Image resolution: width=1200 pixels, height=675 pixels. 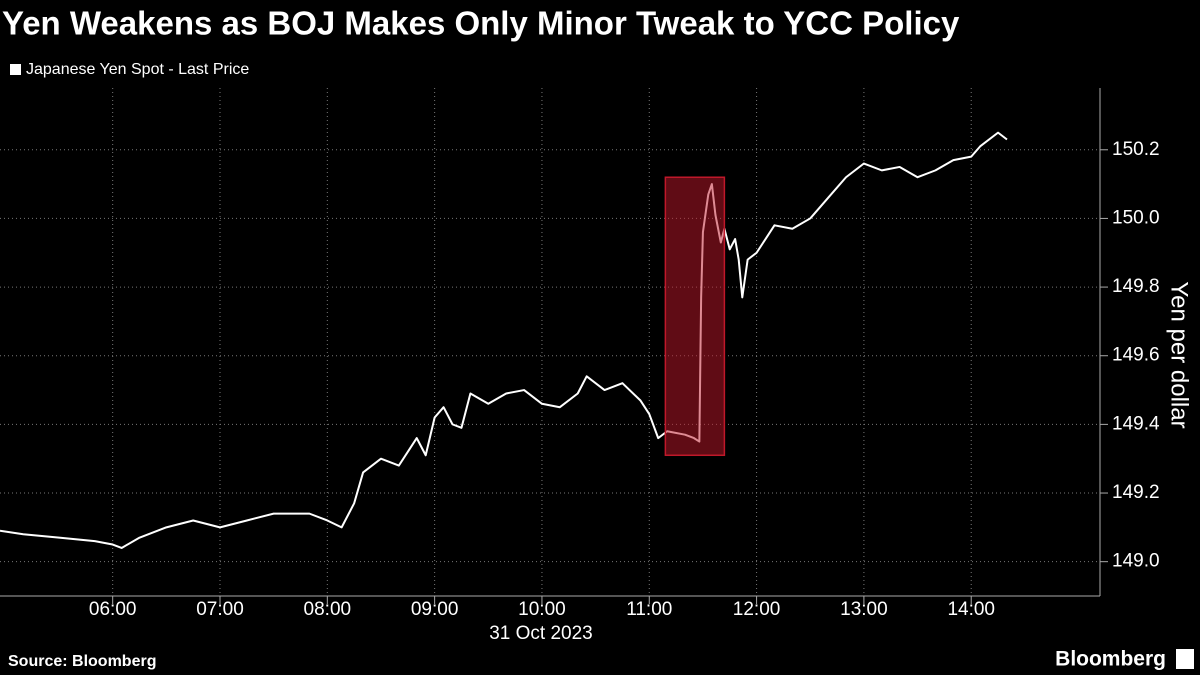 I want to click on y-tick-label: 149.8, so click(x=1136, y=286).